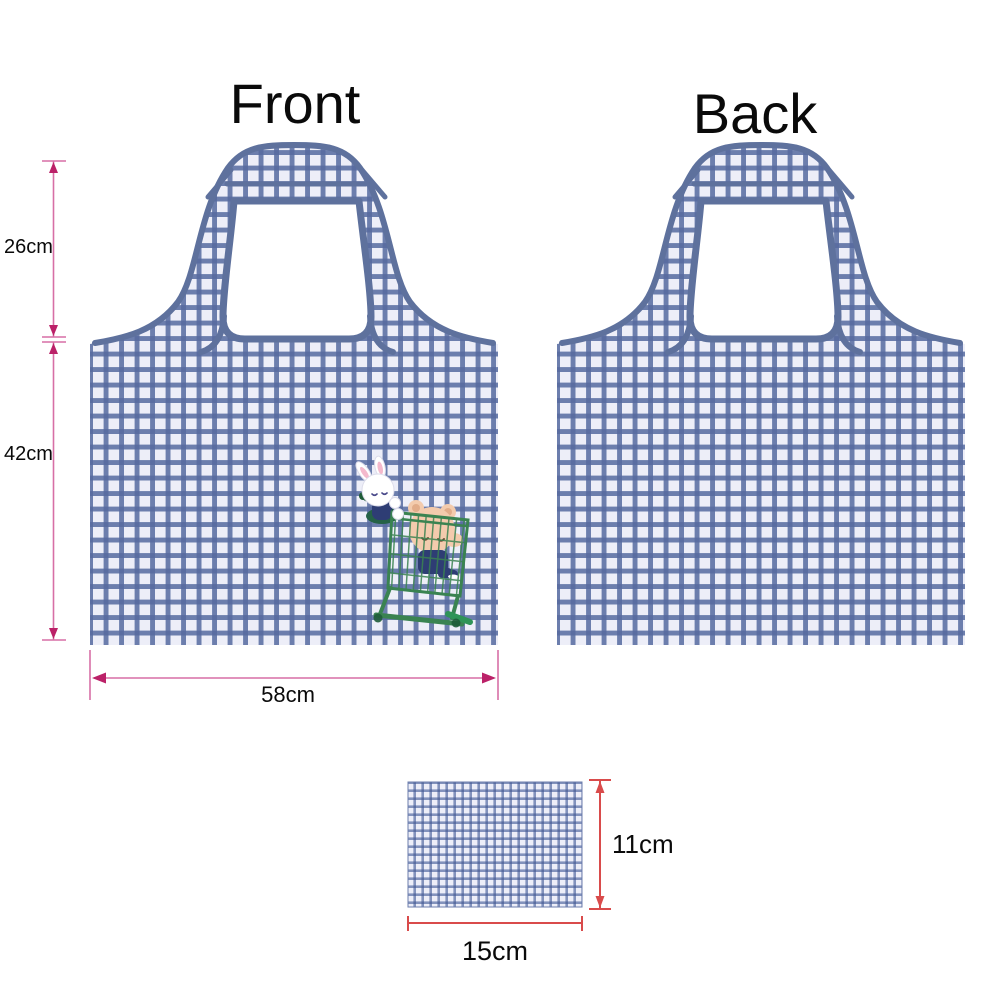 The width and height of the screenshot is (1000, 1000). Describe the element at coordinates (379, 487) in the screenshot. I see `bunny-character` at that location.